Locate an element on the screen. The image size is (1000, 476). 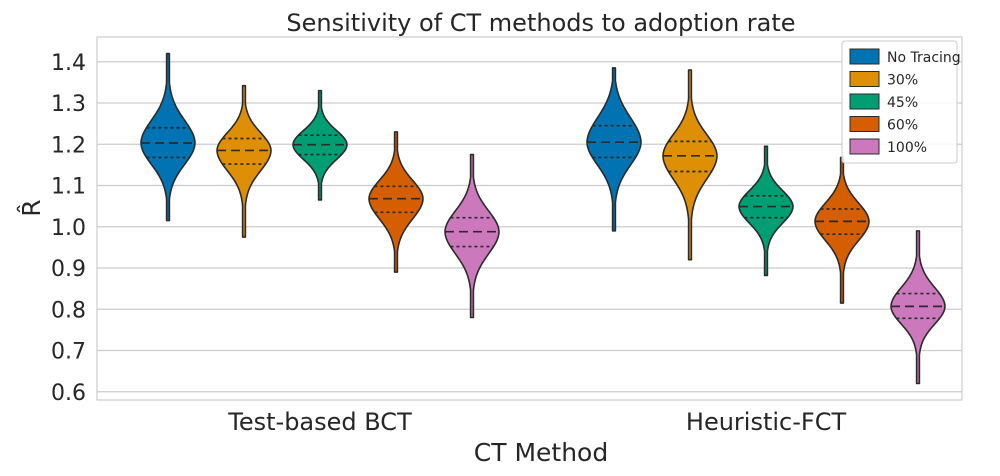
y-tick-label: 1.1 is located at coordinates (68, 187).